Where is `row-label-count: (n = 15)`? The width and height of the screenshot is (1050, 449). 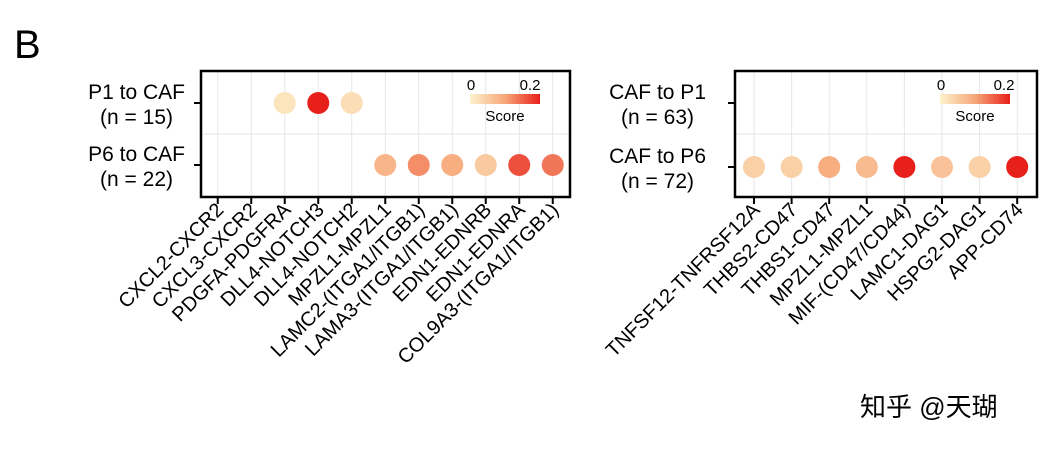 row-label-count: (n = 15) is located at coordinates (136, 117).